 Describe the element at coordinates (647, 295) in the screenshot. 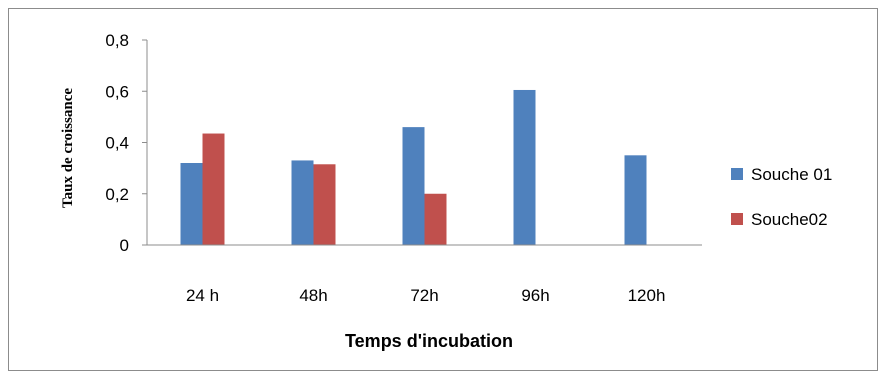

I see `x-tick-label: 120h` at that location.